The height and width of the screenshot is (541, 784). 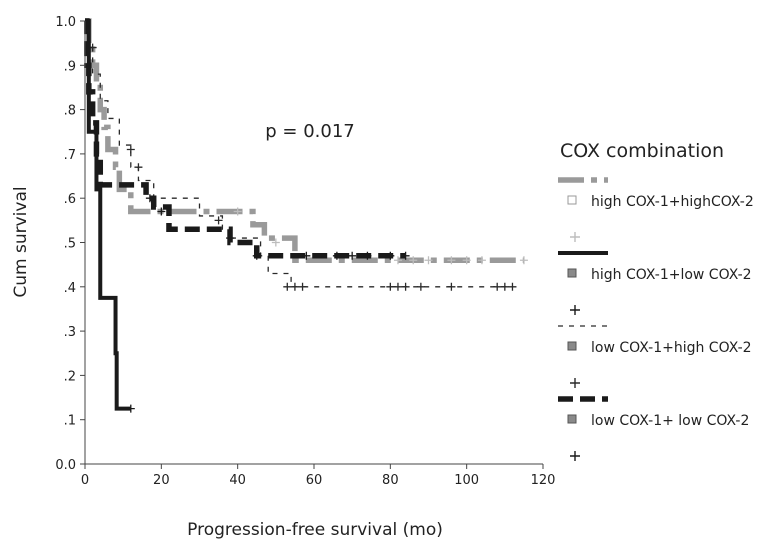 What do you see at coordinates (314, 480) in the screenshot?
I see `x-tick-label: 60` at bounding box center [314, 480].